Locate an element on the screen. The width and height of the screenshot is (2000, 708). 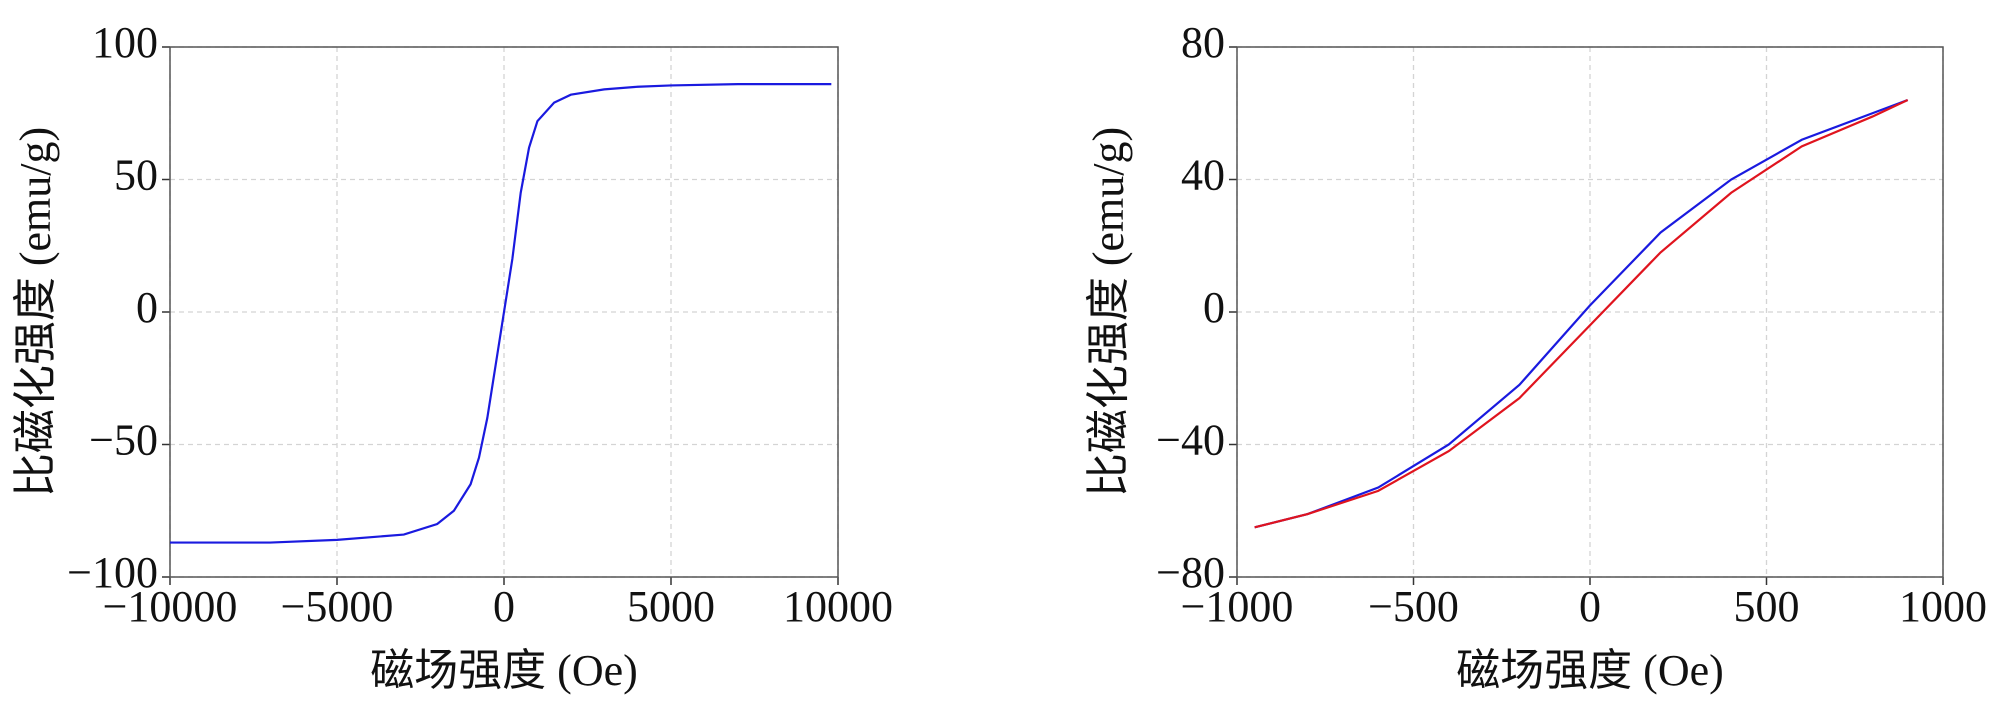
x-tick-label: −5000 is located at coordinates (337, 606).